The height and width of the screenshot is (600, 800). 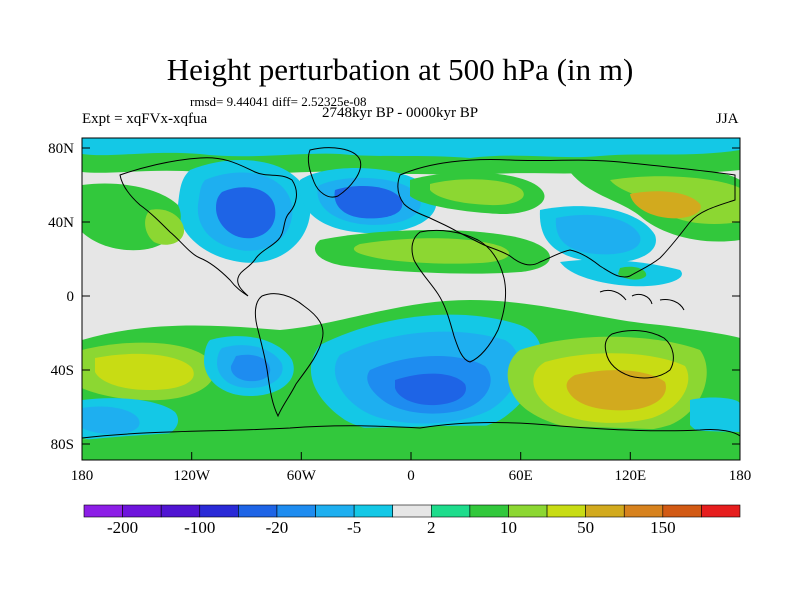 I want to click on nepac-orange, so click(x=665, y=205).